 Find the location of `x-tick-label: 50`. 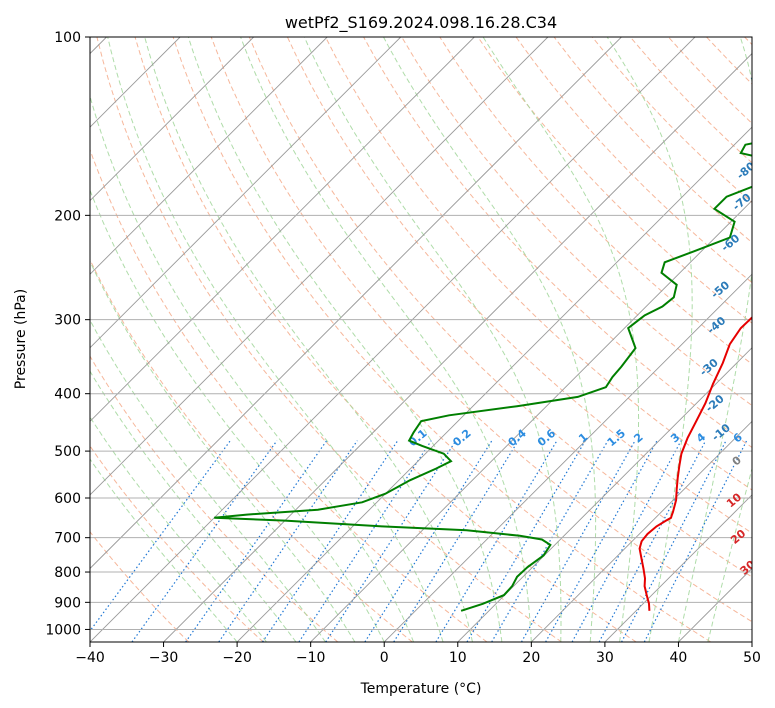

x-tick-label: 50 is located at coordinates (752, 658).